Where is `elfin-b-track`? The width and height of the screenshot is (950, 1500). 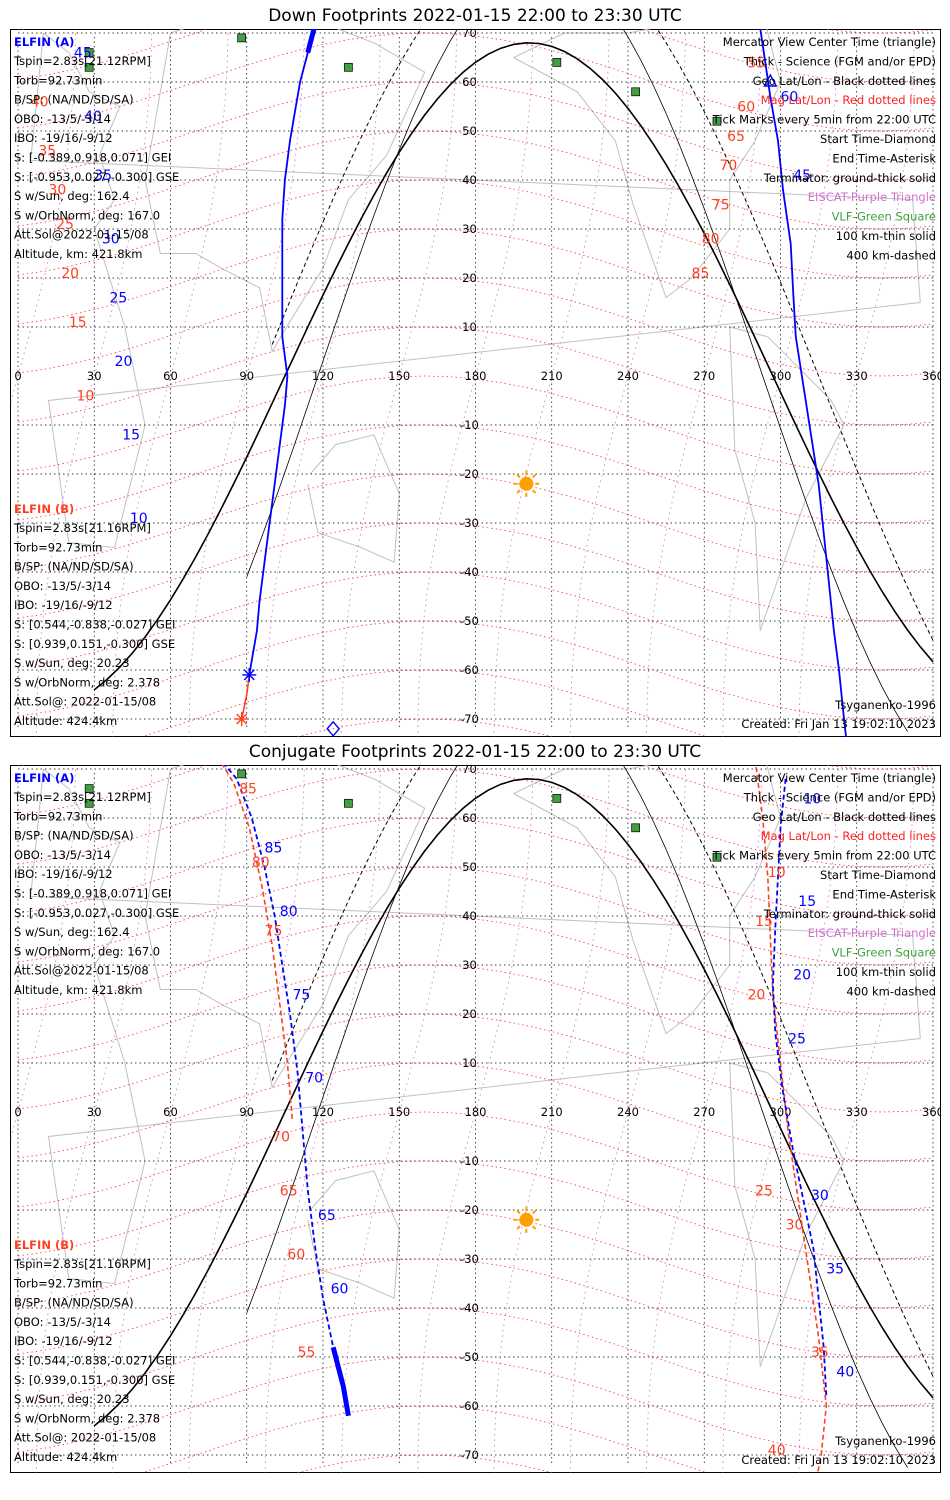
elfin-b-track is located at coordinates (245, 697).